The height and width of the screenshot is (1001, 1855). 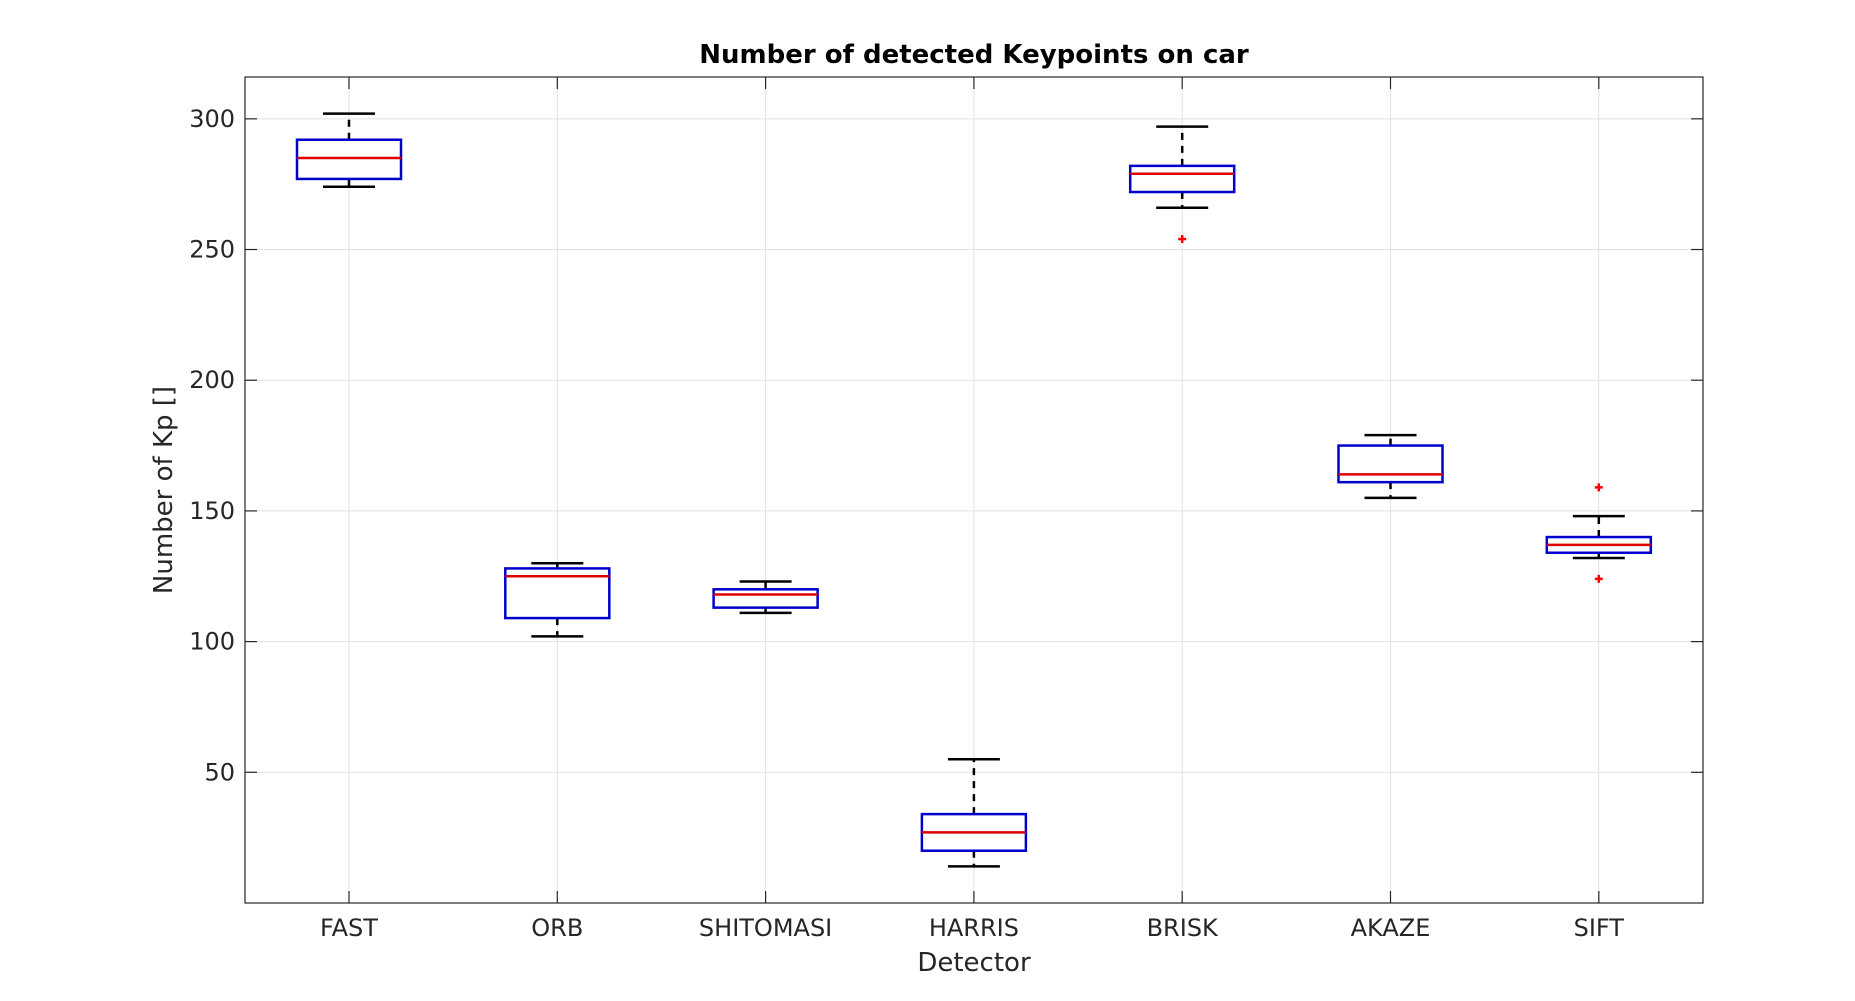 I want to click on box-sift, so click(x=1599, y=533).